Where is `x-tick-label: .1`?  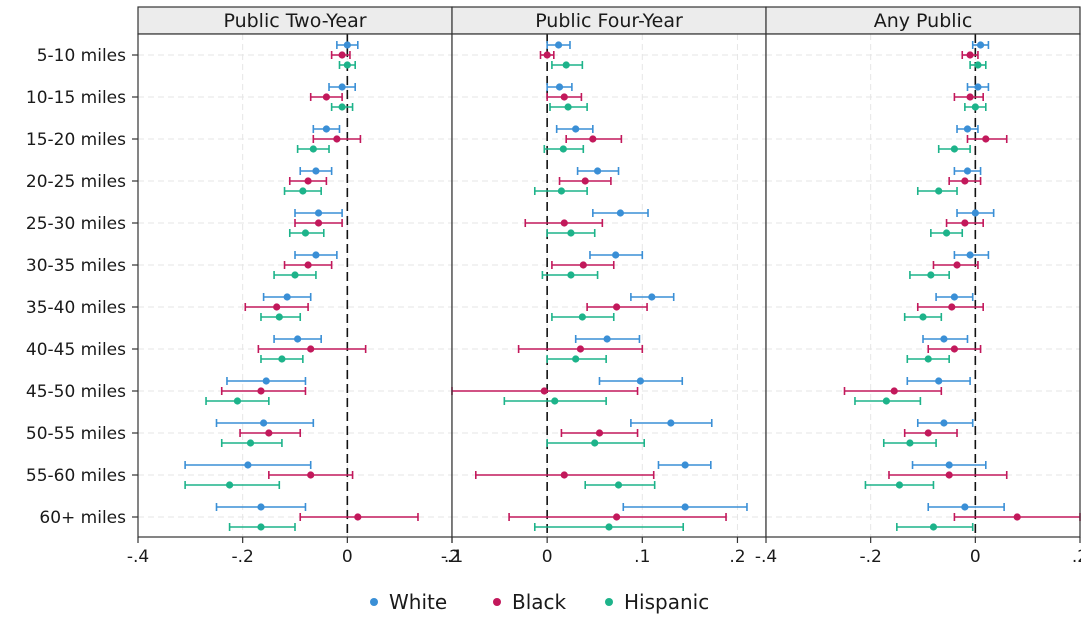 x-tick-label: .1 is located at coordinates (642, 557).